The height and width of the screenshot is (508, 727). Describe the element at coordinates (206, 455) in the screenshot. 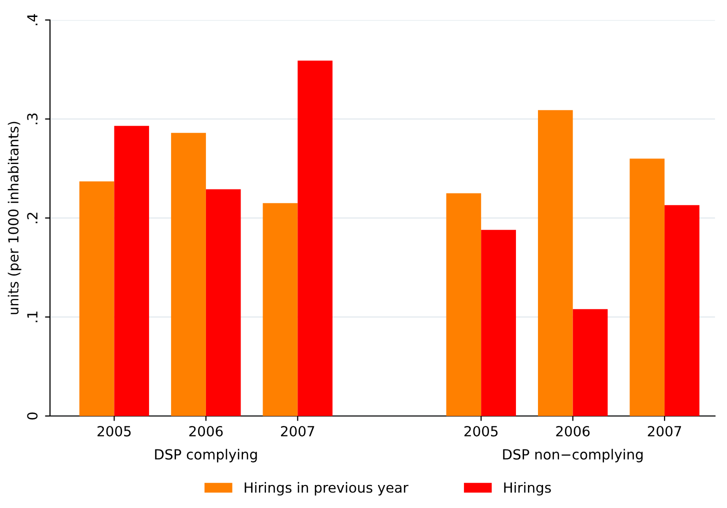

I see `text: DSP complying` at that location.